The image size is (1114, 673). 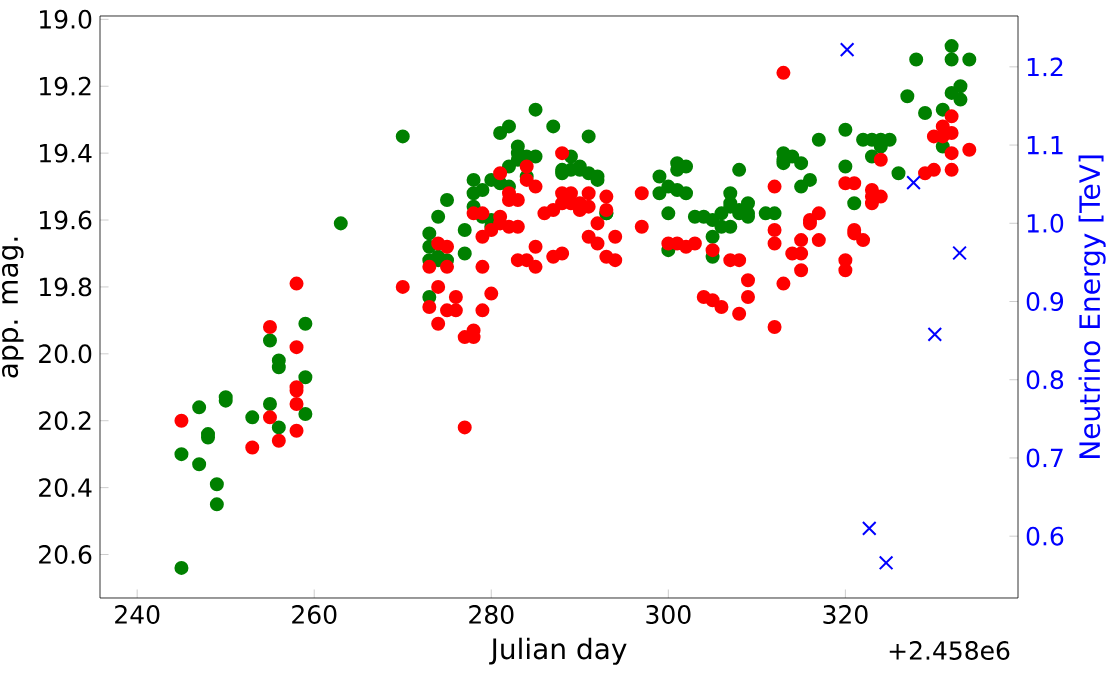 I want to click on x-tick-label: 280, so click(x=491, y=614).